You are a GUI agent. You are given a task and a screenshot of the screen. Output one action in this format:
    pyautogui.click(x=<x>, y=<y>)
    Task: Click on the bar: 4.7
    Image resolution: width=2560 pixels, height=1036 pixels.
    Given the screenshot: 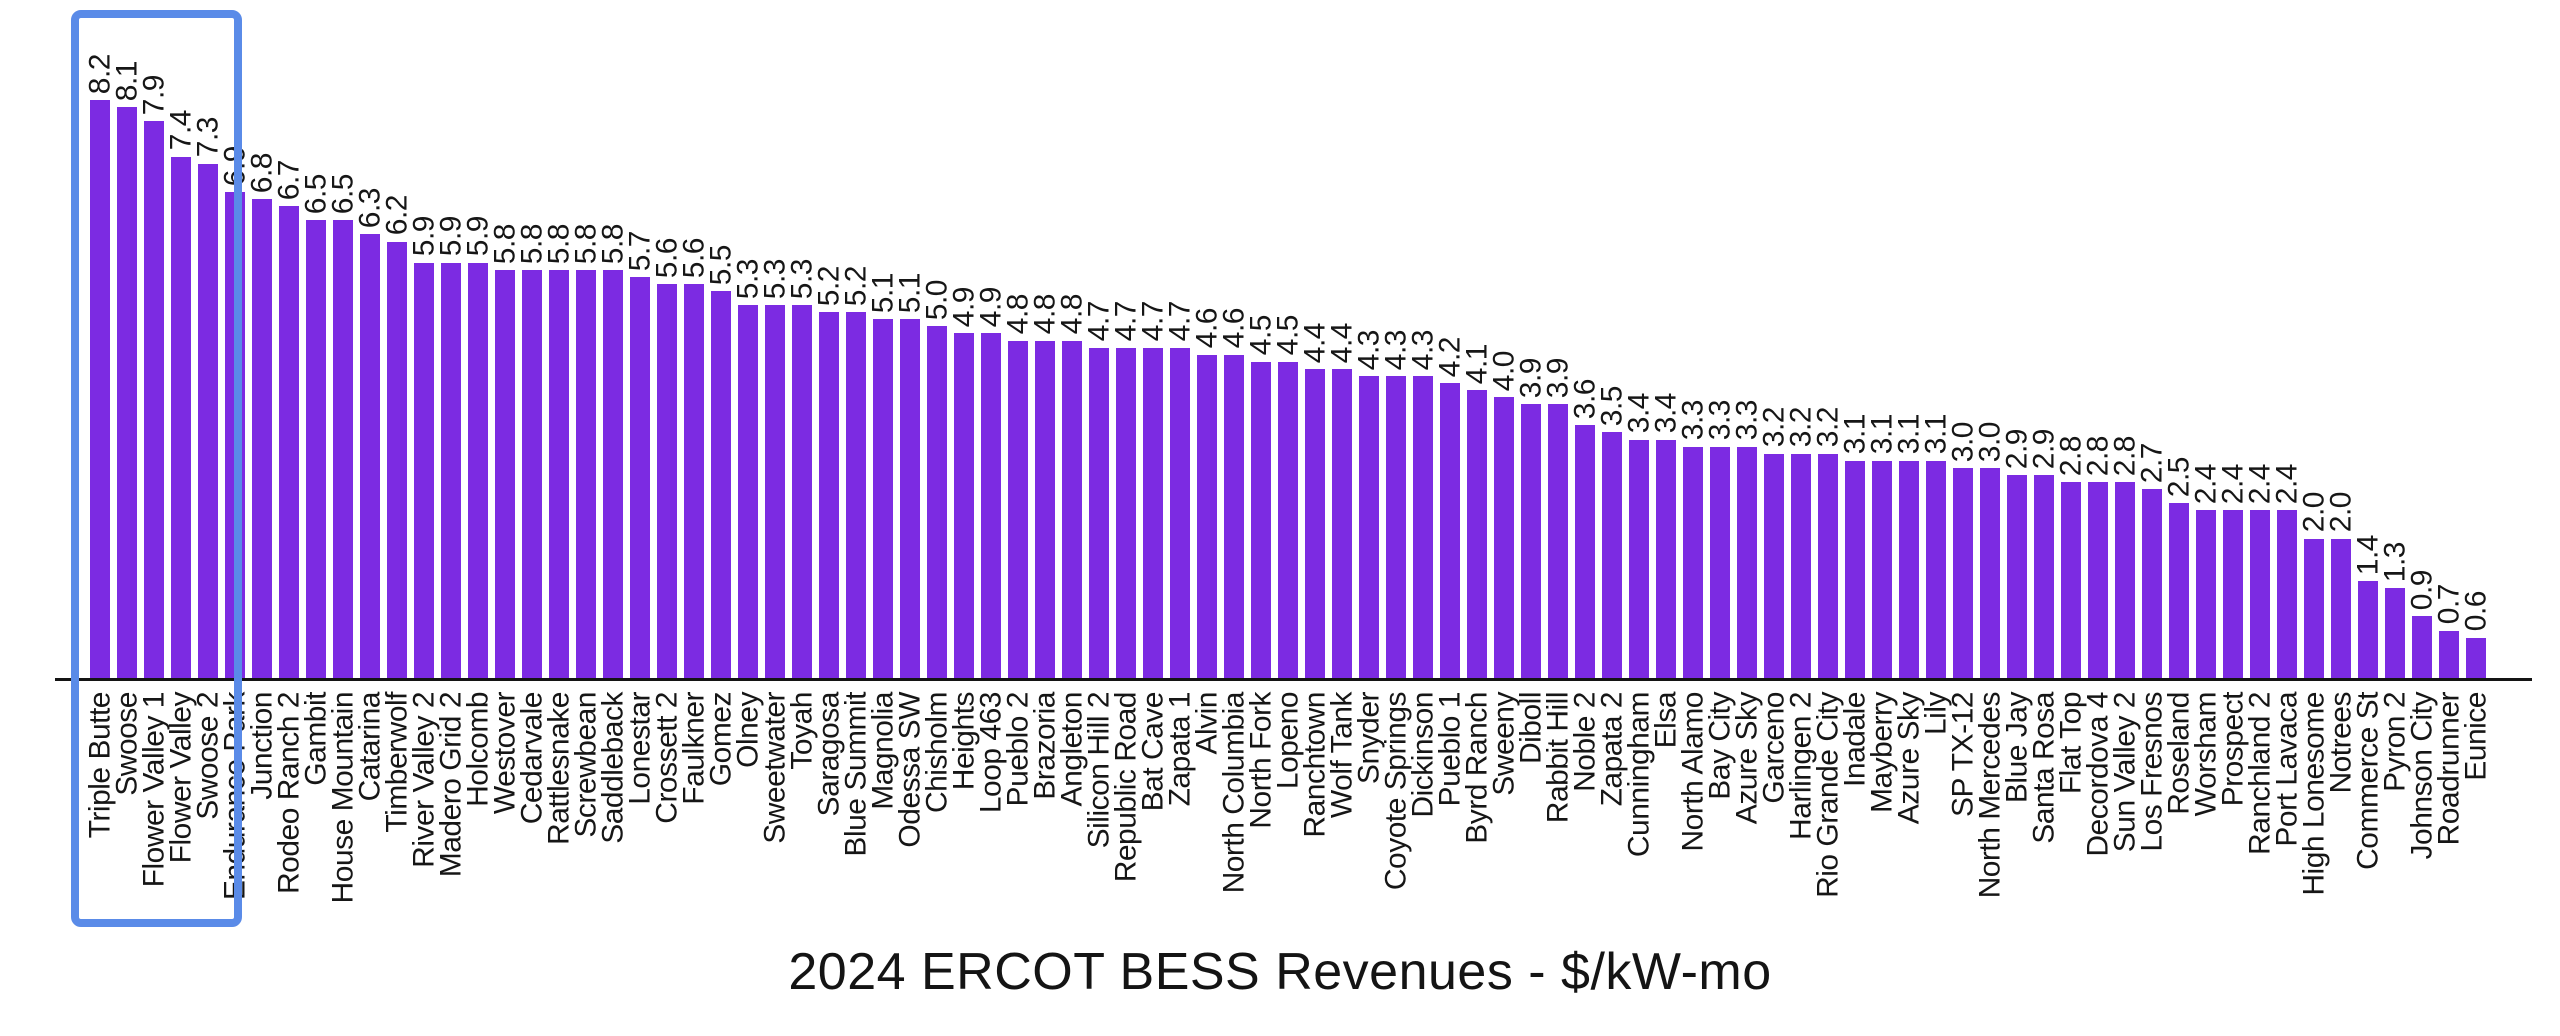 What is the action you would take?
    pyautogui.click(x=1153, y=490)
    